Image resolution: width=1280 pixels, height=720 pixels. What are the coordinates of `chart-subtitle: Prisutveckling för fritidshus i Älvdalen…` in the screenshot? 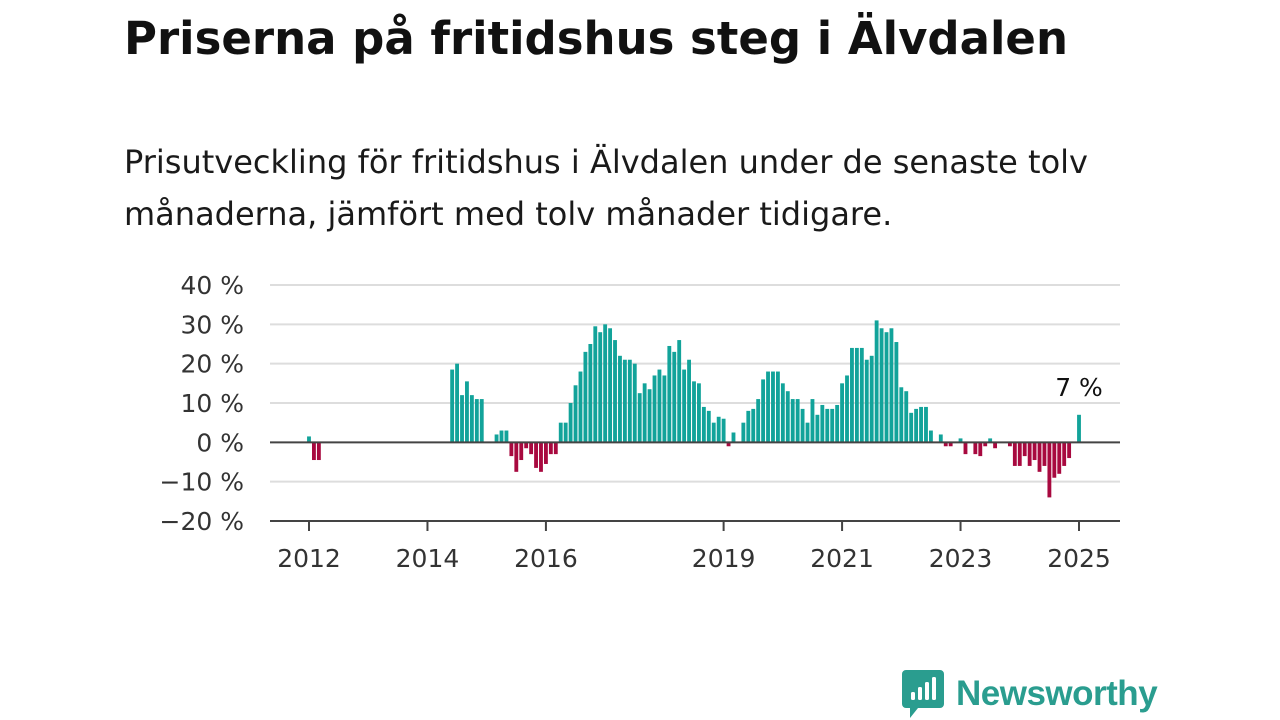 It's located at (606, 188).